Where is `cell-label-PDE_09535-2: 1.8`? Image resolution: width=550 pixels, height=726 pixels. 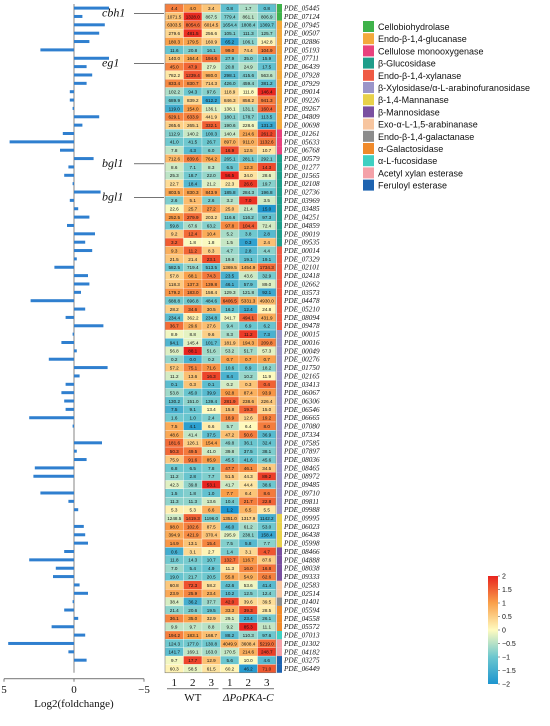 cell-label-PDE_09535-2: 1.8 is located at coordinates (211, 242).